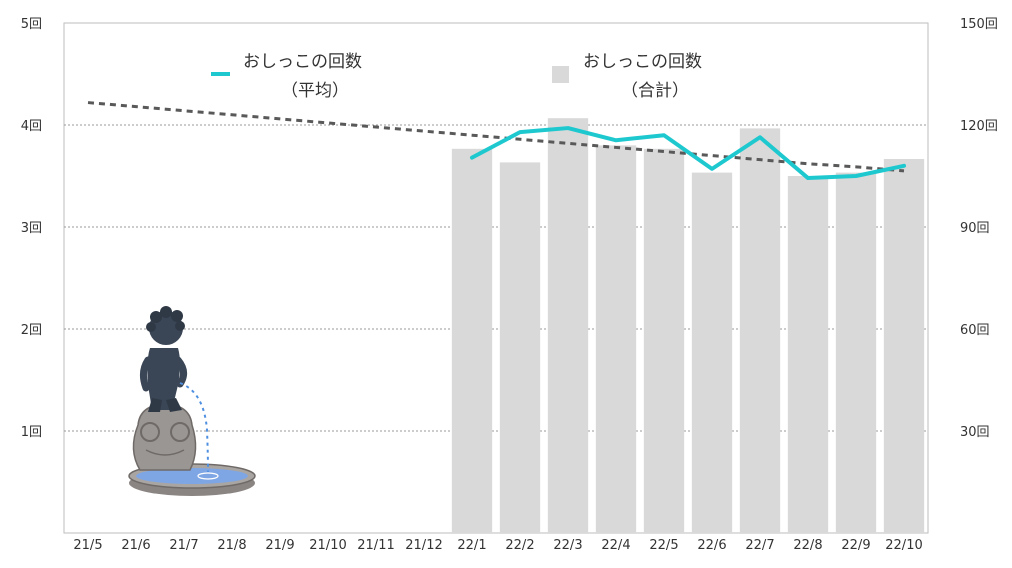  I want to click on left-tick-label: 4回, so click(31, 126).